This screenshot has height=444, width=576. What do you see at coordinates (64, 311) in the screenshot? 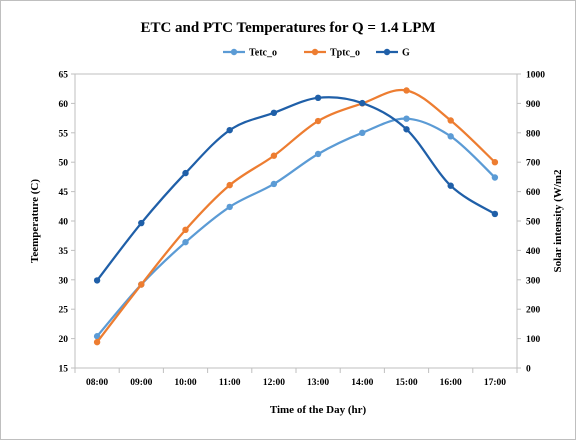
I see `y-tick-label: 25` at bounding box center [64, 311].